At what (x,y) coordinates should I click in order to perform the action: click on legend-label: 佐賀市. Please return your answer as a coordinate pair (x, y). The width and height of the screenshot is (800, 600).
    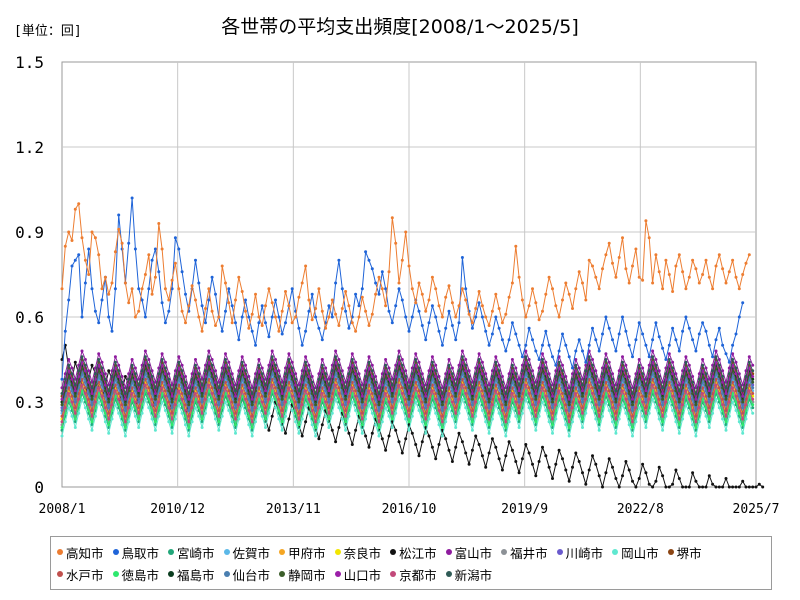
    Looking at the image, I should click on (251, 553).